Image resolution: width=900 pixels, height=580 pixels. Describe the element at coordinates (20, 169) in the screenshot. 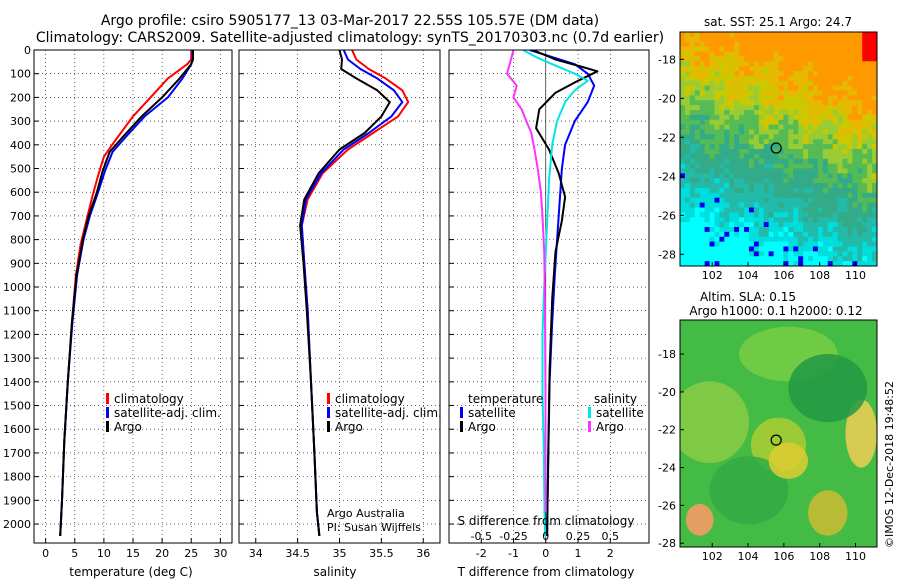

I see `ytick-label: 500` at that location.